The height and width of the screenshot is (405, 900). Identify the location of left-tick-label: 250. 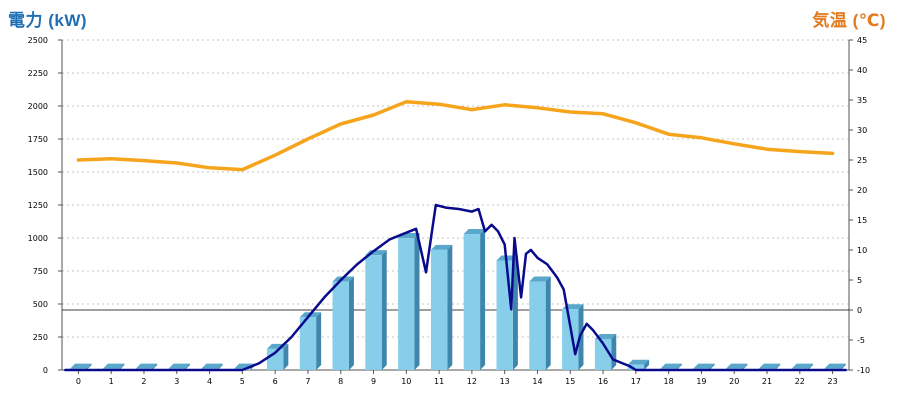
(40, 337).